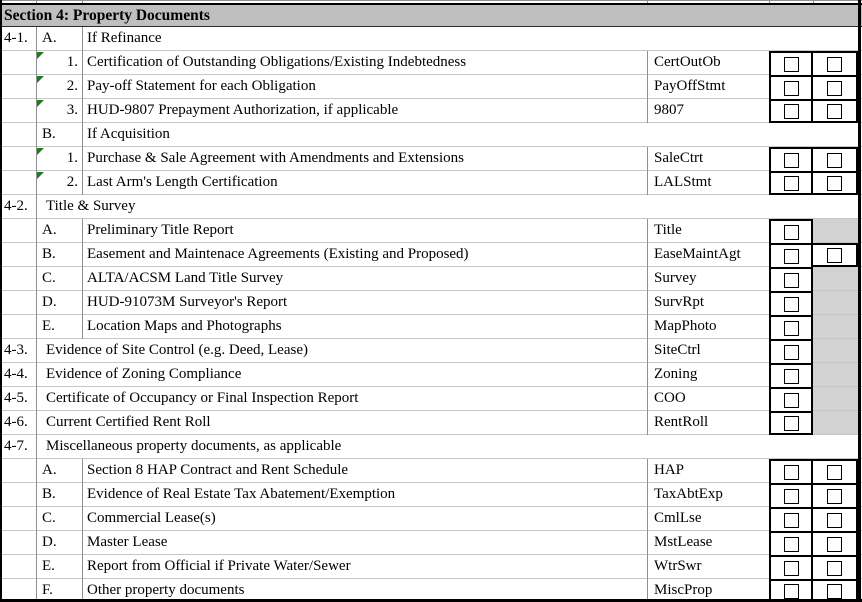 Image resolution: width=862 pixels, height=602 pixels. I want to click on table-row: A. Preliminary Title Report Title, so click(431, 231).